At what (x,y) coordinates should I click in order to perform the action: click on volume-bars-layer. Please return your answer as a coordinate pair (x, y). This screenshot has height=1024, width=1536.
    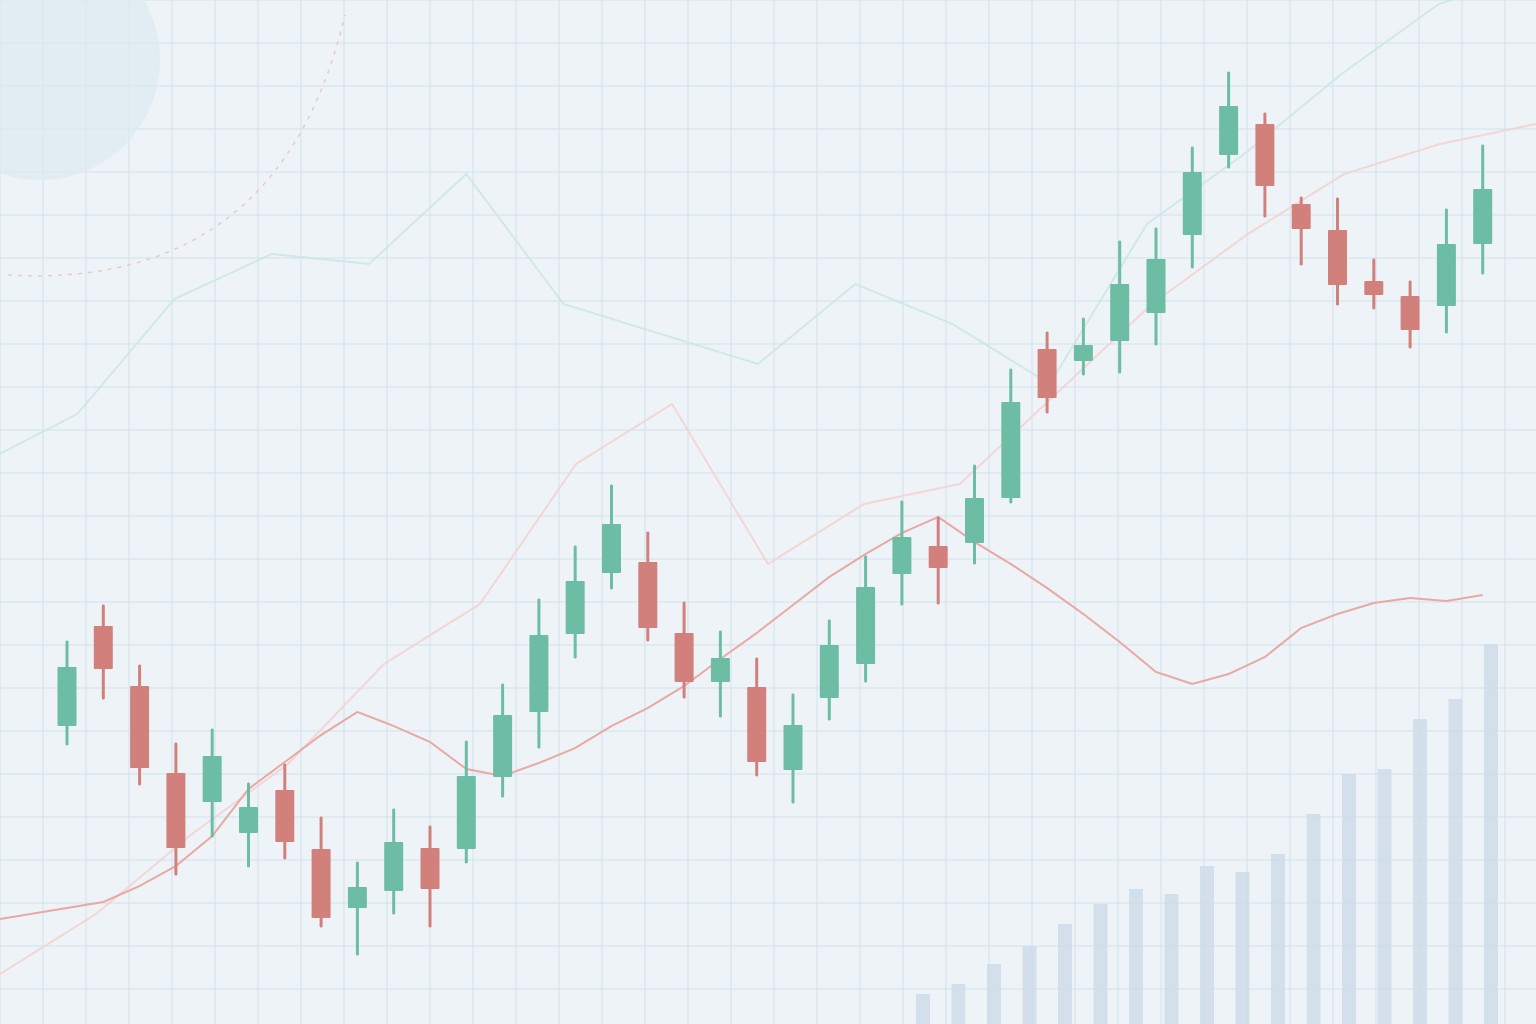
    Looking at the image, I should click on (1207, 834).